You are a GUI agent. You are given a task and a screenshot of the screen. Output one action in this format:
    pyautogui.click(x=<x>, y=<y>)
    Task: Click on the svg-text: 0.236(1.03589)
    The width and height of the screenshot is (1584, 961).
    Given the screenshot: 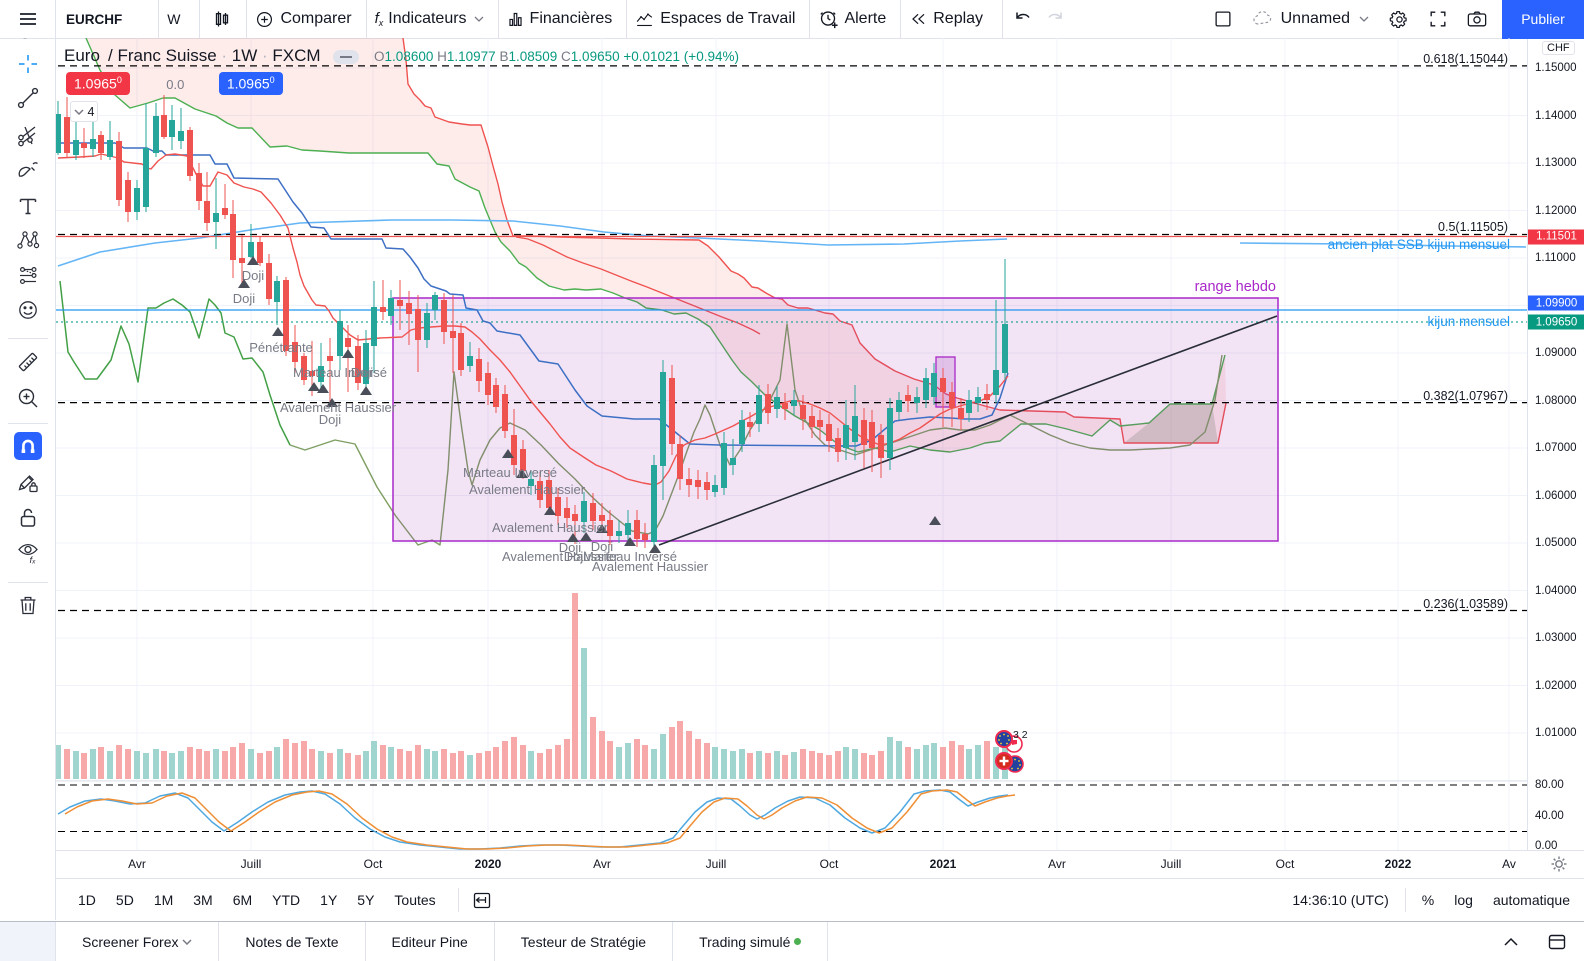 What is the action you would take?
    pyautogui.click(x=1465, y=604)
    